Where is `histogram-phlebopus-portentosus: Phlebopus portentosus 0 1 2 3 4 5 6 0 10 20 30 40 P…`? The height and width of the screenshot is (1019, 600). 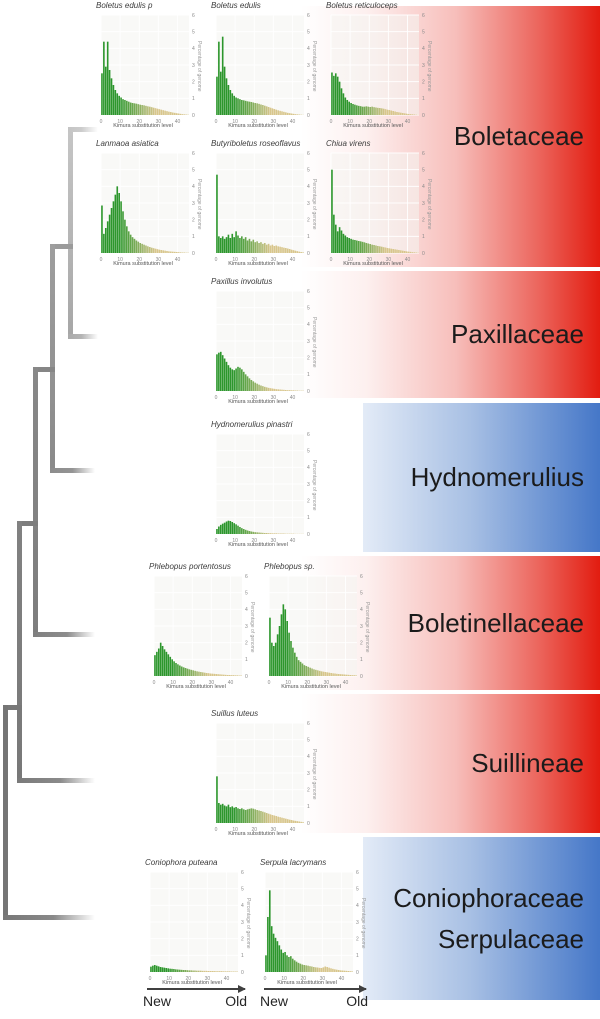 histogram-phlebopus-portentosus: Phlebopus portentosus 0 1 2 3 4 5 6 0 10 20 30 40 P… is located at coordinates (203, 629).